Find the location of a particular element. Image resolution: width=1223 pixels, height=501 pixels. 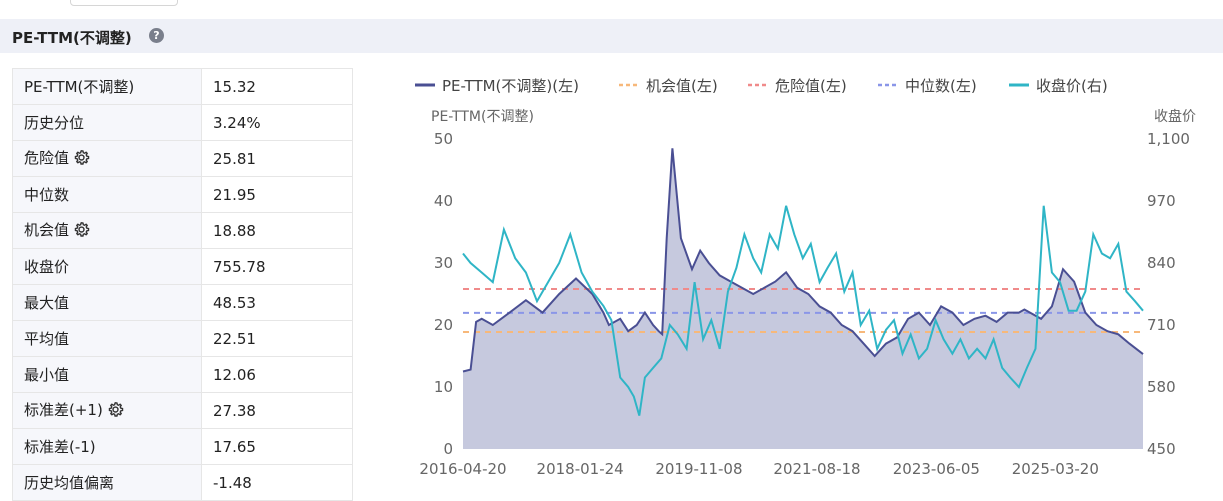

y-left-tick-label: 50 is located at coordinates (443, 139).